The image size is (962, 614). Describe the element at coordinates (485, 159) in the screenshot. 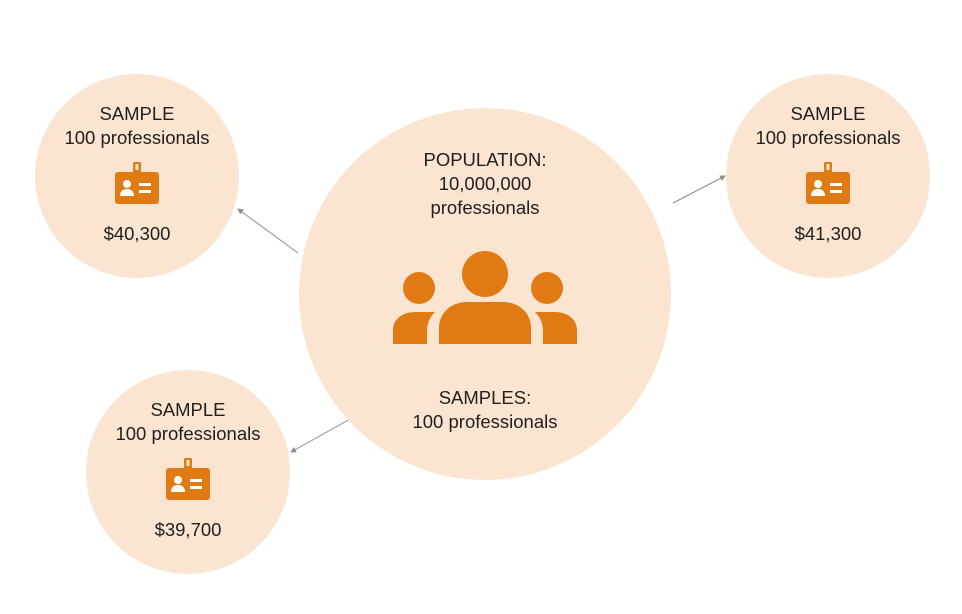

I see `population-label-line1: POPULATION:` at that location.